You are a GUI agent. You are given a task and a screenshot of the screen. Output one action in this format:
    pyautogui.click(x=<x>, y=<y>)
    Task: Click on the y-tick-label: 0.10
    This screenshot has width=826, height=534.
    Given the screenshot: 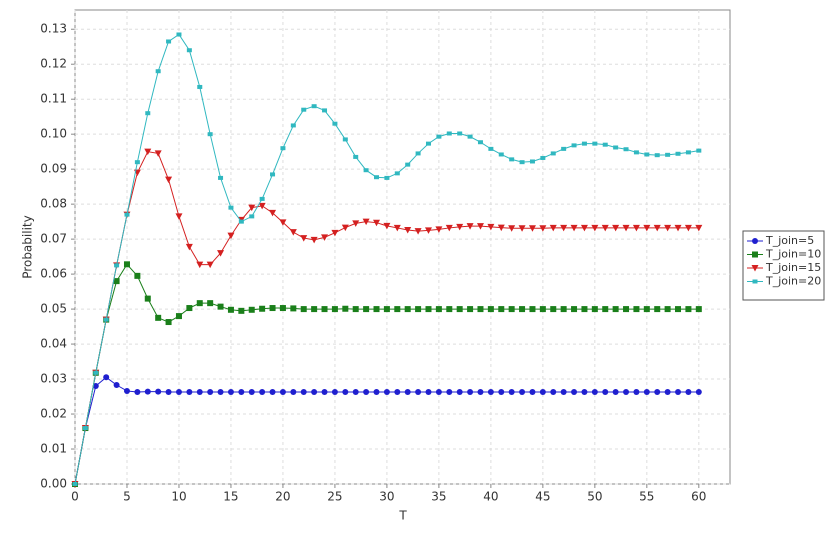 What is the action you would take?
    pyautogui.click(x=53, y=134)
    